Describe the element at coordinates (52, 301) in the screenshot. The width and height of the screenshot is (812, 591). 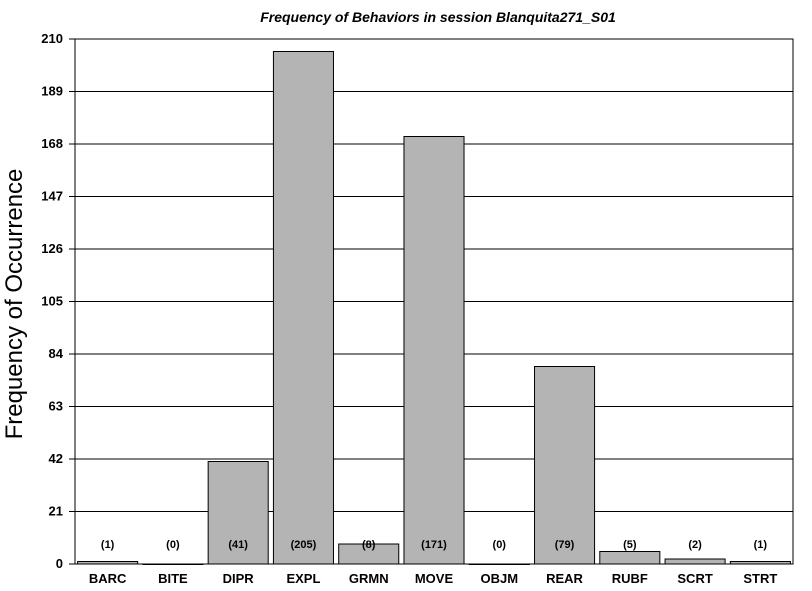
I see `y-tick-label: 105` at that location.